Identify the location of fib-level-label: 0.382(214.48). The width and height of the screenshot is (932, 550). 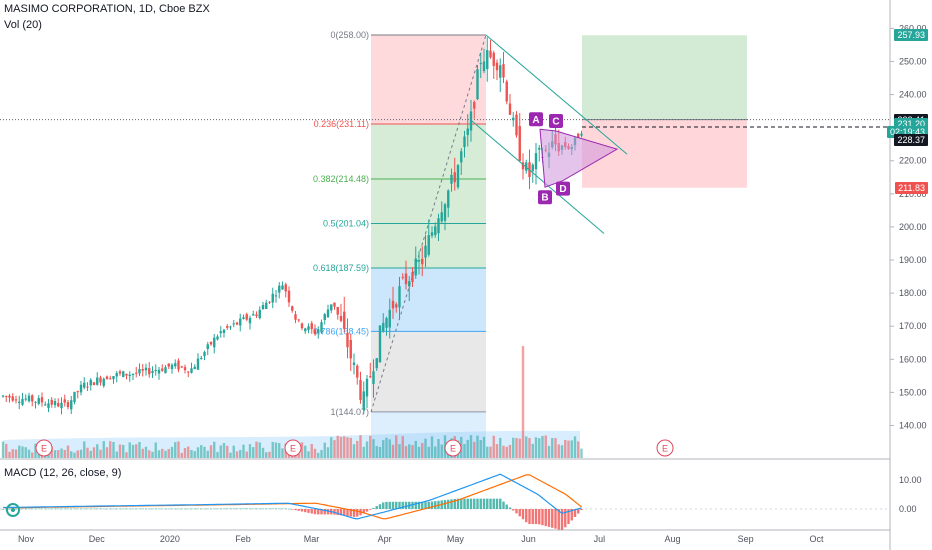
(341, 179).